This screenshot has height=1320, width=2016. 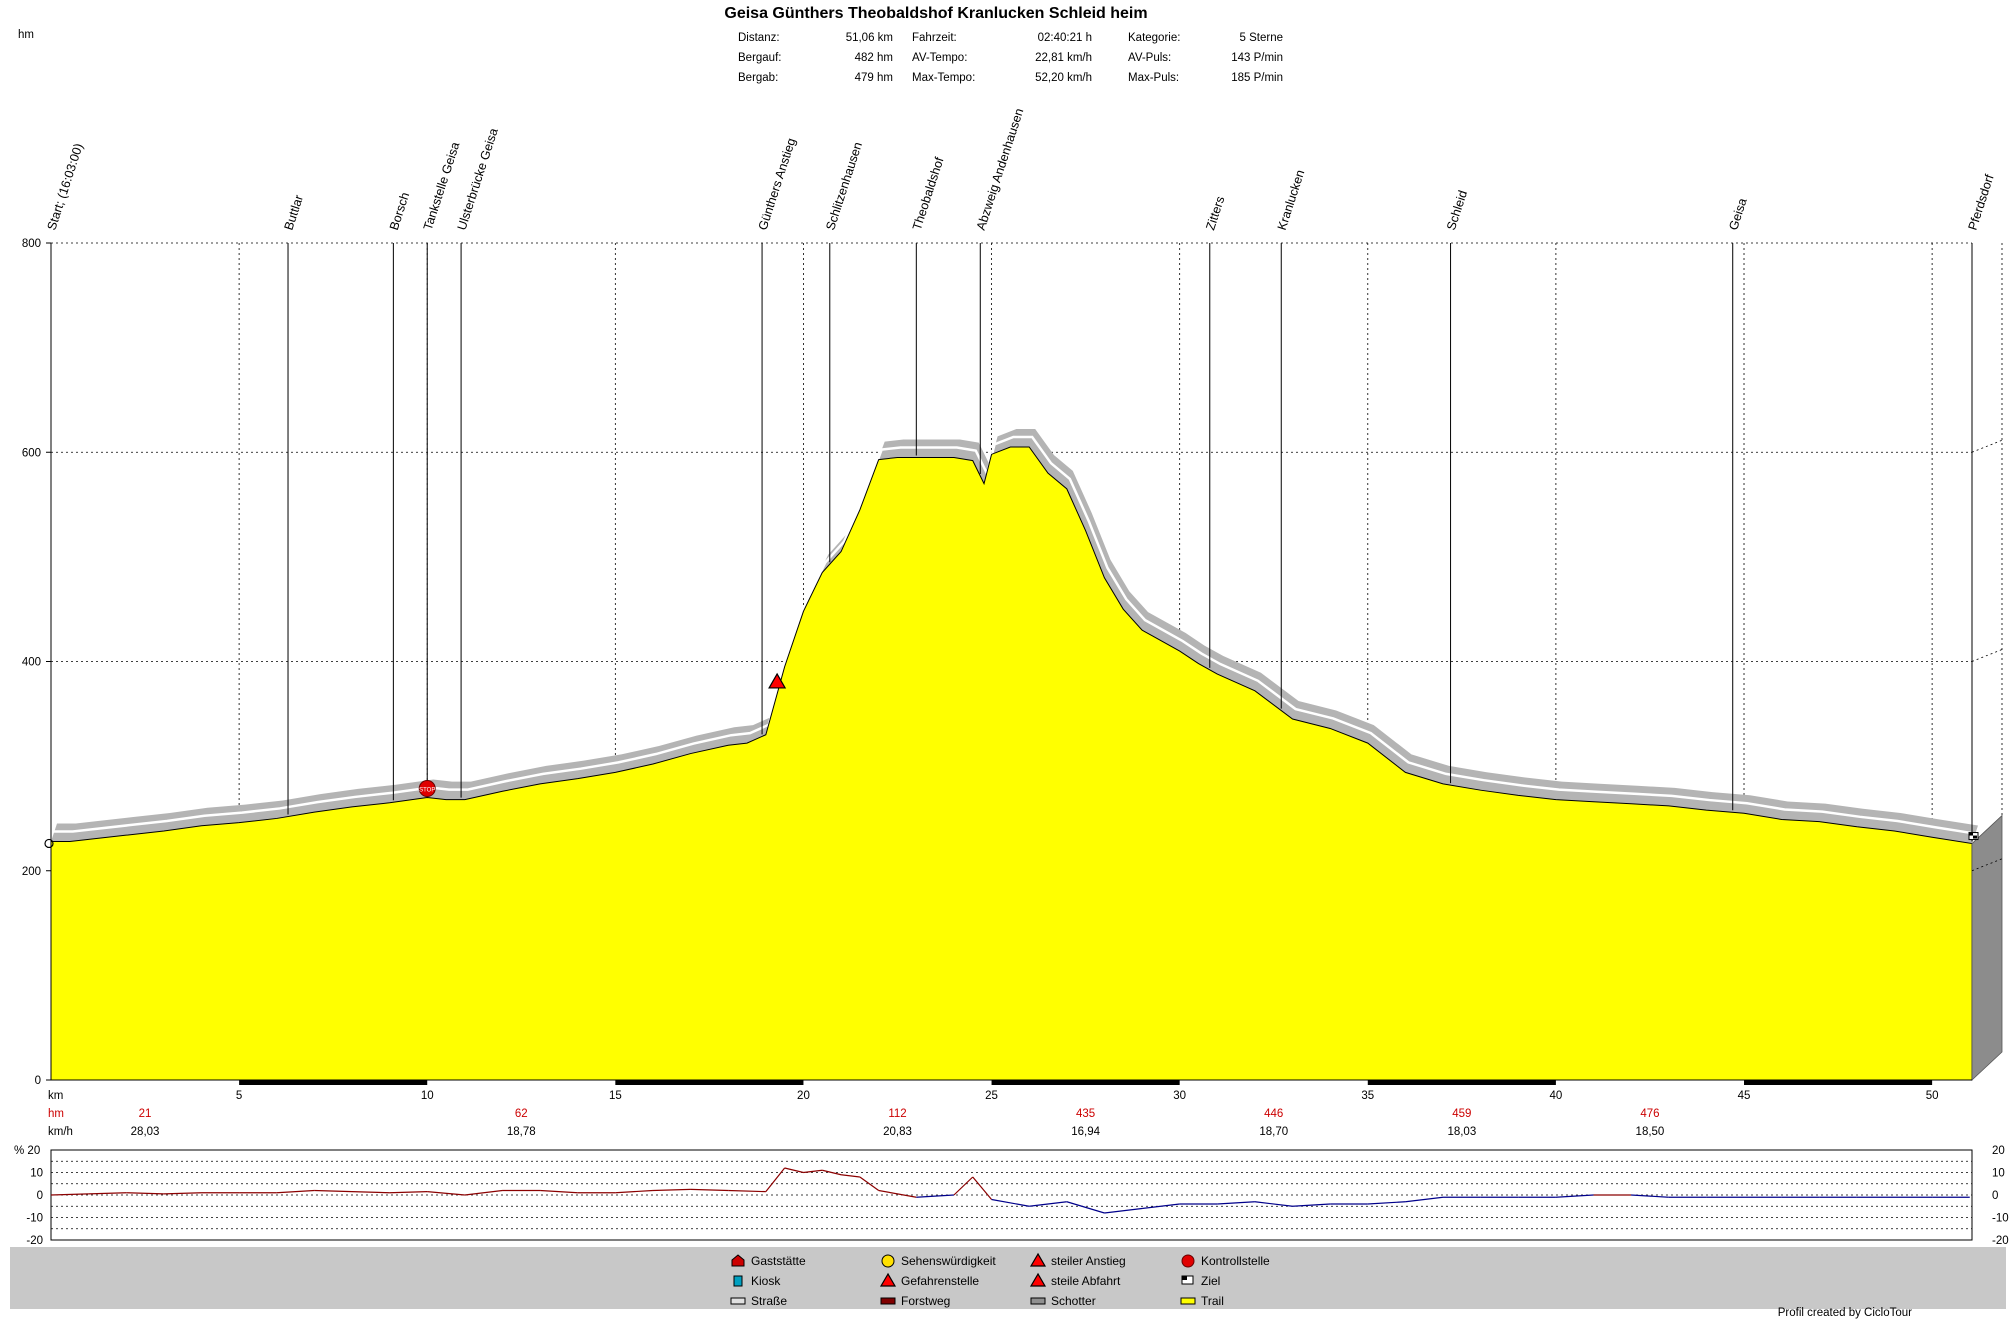 What do you see at coordinates (943, 78) in the screenshot?
I see `stat-label: Max-Tempo:` at bounding box center [943, 78].